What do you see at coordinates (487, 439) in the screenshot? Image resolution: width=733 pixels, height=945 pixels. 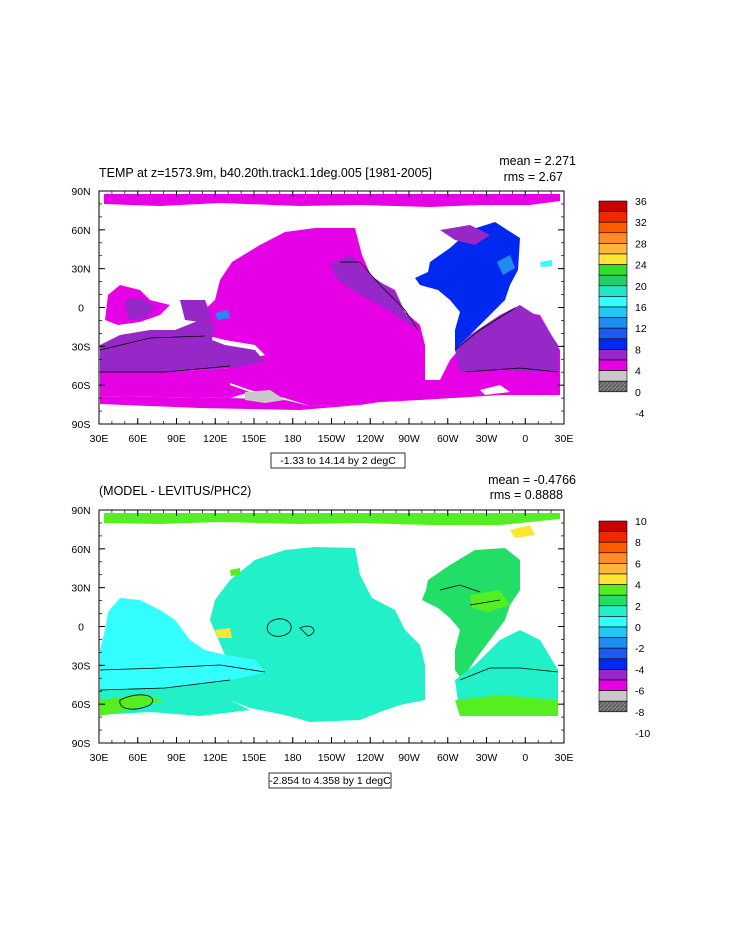 I see `lon-label: 30W` at bounding box center [487, 439].